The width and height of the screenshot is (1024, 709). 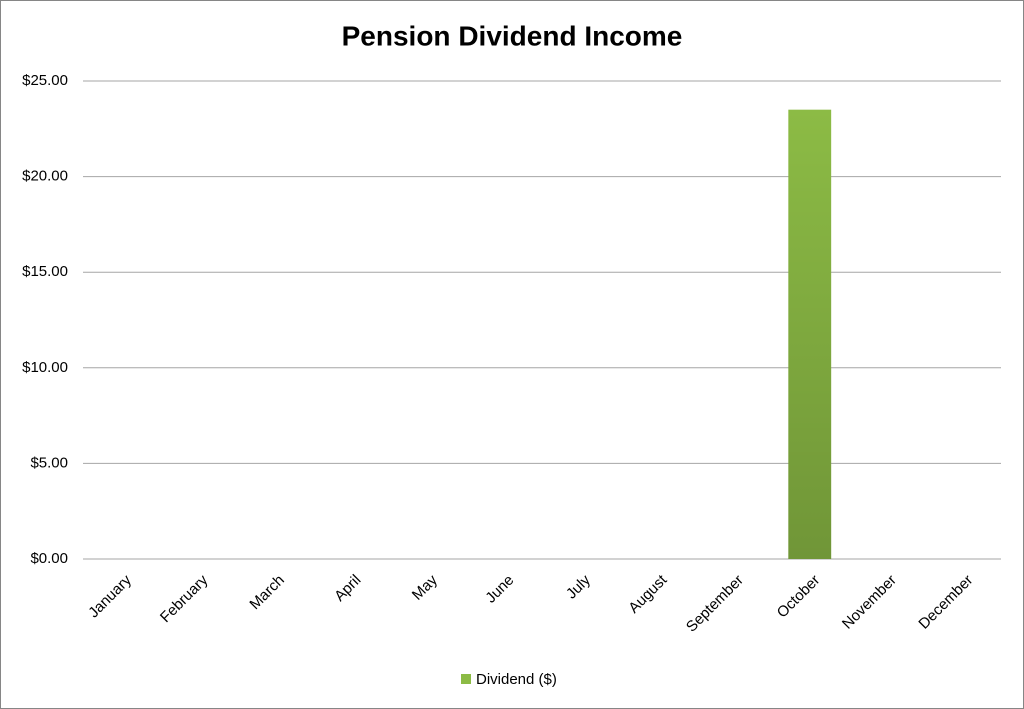 I want to click on y-tick-label: $15.00, so click(x=45, y=271).